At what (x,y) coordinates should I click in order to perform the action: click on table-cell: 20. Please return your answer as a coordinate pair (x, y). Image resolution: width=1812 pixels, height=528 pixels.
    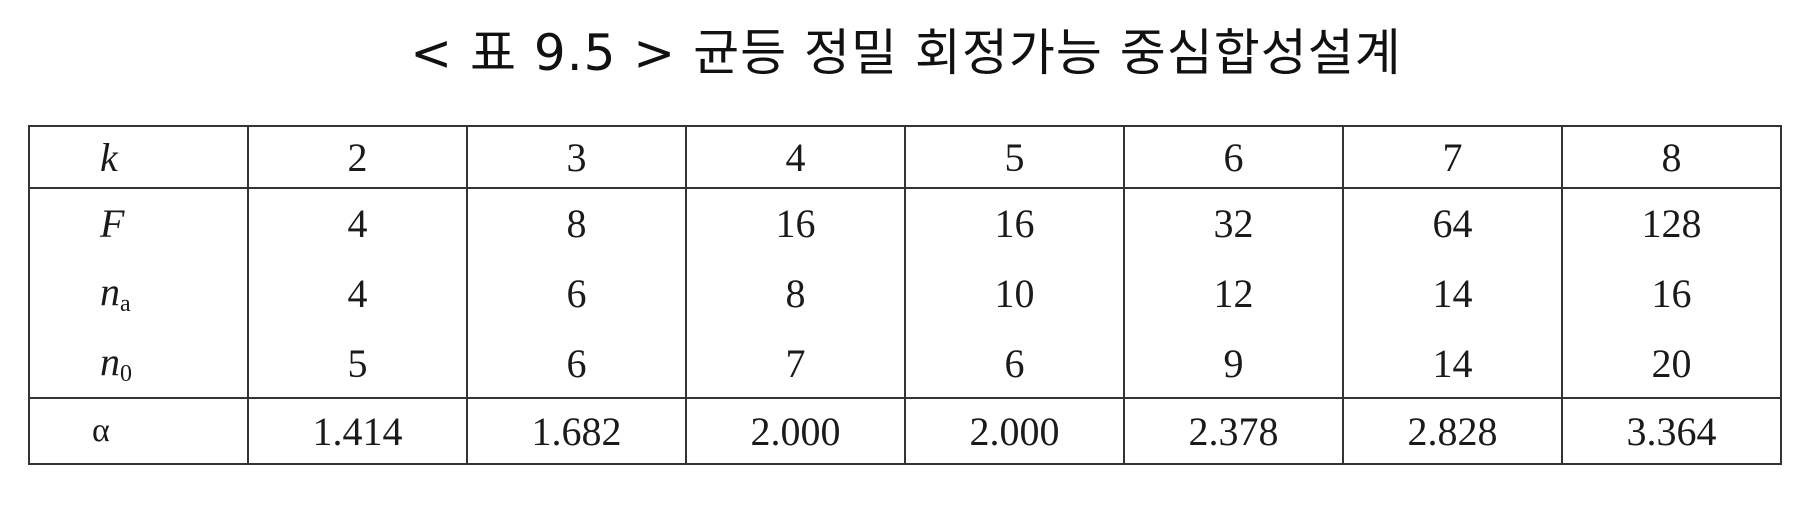
    Looking at the image, I should click on (1671, 364).